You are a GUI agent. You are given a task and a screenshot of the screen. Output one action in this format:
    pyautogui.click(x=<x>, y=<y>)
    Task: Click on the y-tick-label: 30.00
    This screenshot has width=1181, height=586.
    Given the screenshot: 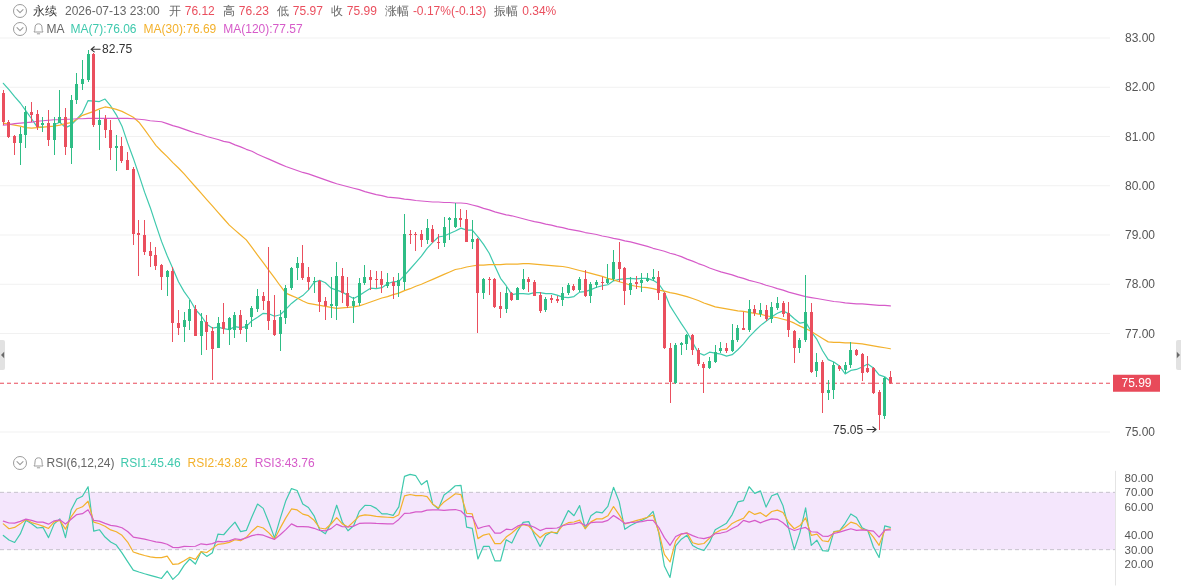 What is the action you would take?
    pyautogui.click(x=1139, y=549)
    